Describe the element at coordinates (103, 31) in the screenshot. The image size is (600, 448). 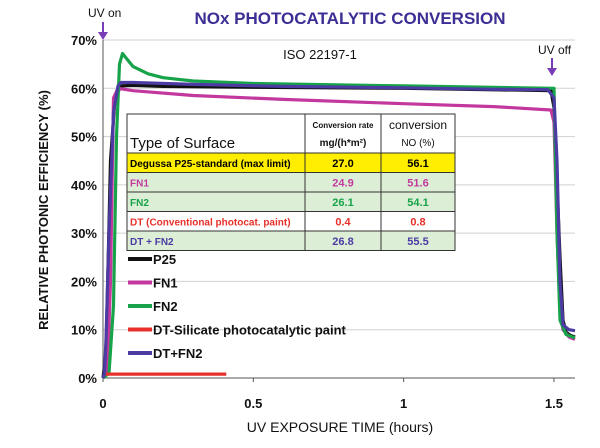
I see `uv-on-arrow-icon` at that location.